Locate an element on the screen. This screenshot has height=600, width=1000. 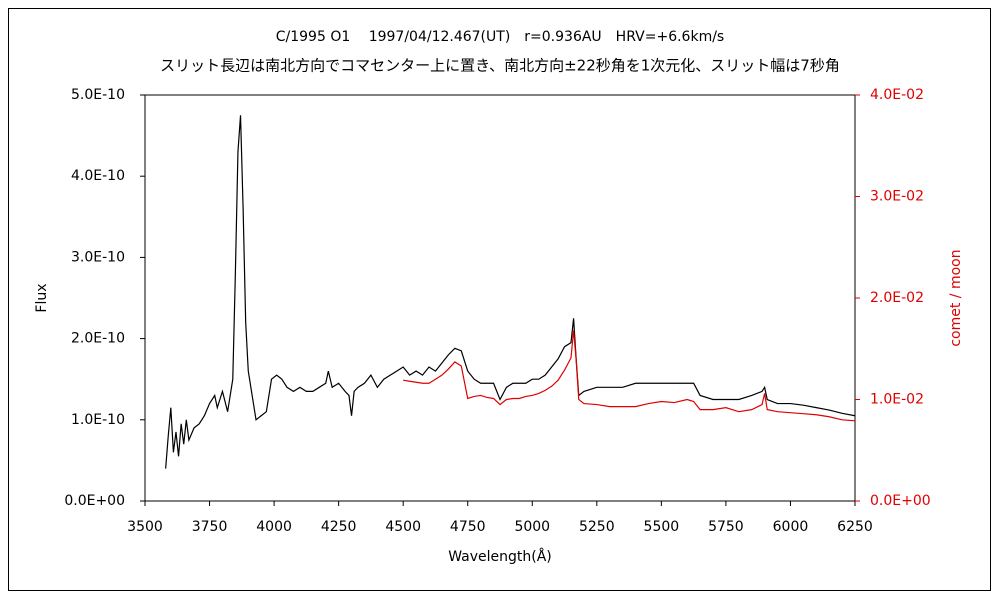
y2-tick-label: 4.0E-02 is located at coordinates (897, 95).